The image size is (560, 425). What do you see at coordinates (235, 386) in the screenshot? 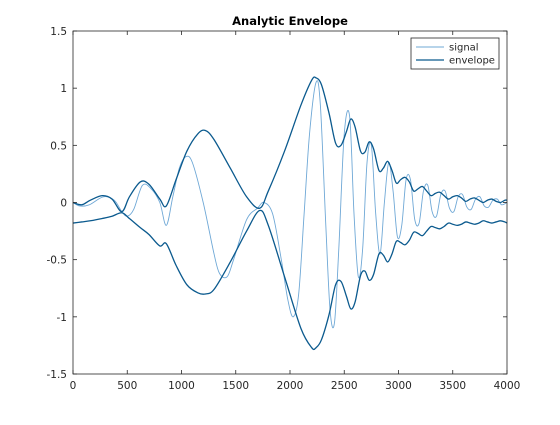
I see `x-tick-label: 1500` at bounding box center [235, 386].